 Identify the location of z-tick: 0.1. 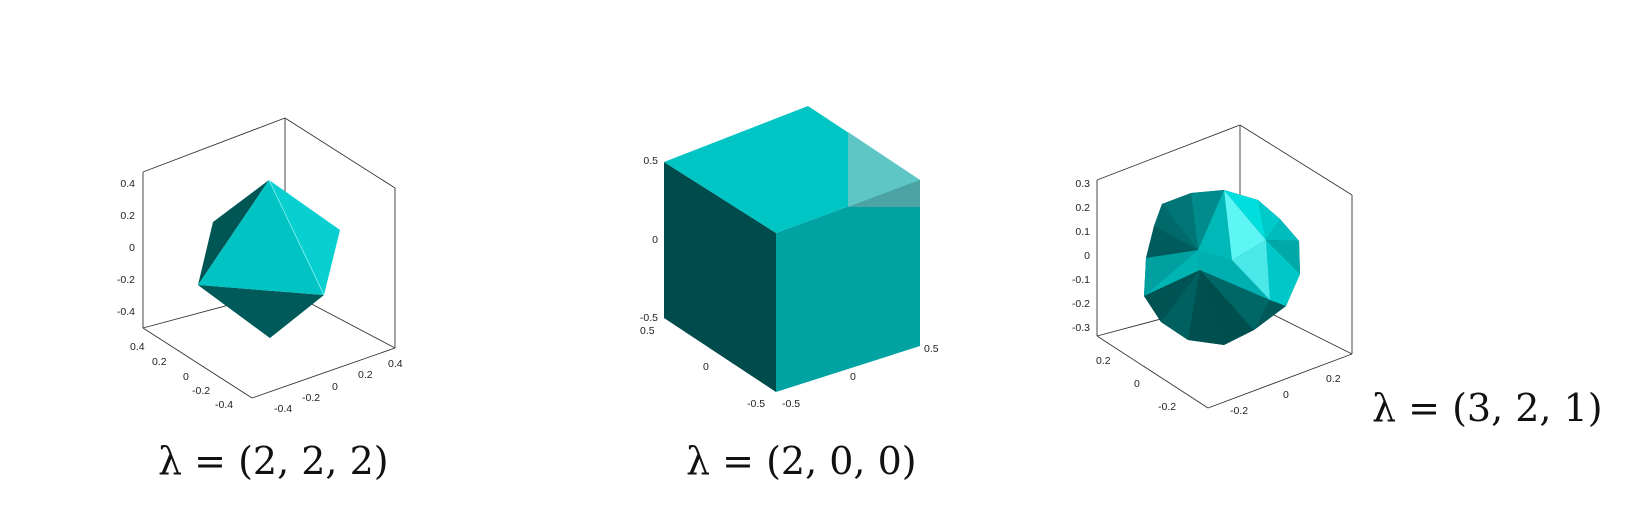
(1082, 232).